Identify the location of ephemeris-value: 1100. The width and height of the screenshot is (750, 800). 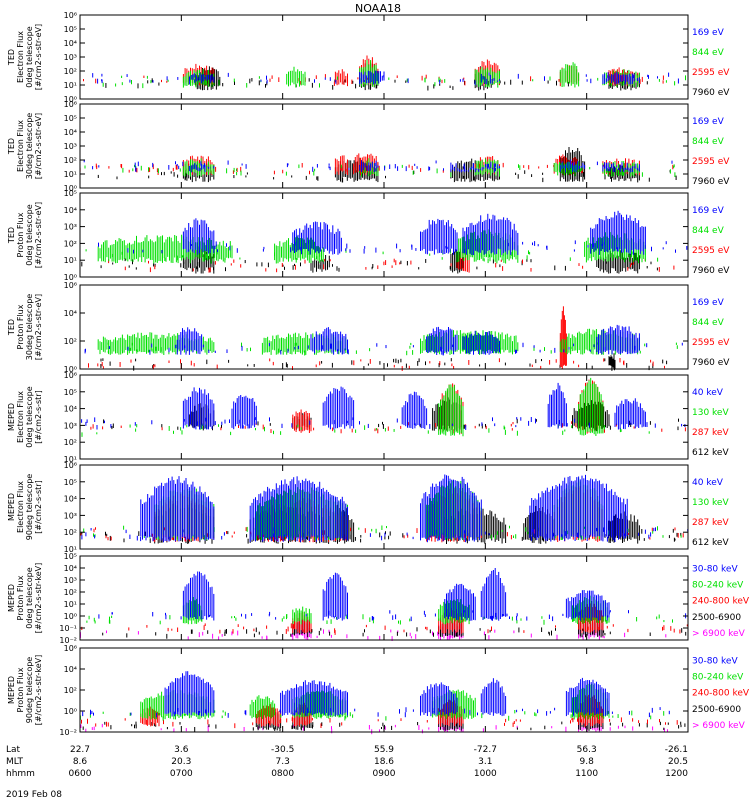
(586, 774).